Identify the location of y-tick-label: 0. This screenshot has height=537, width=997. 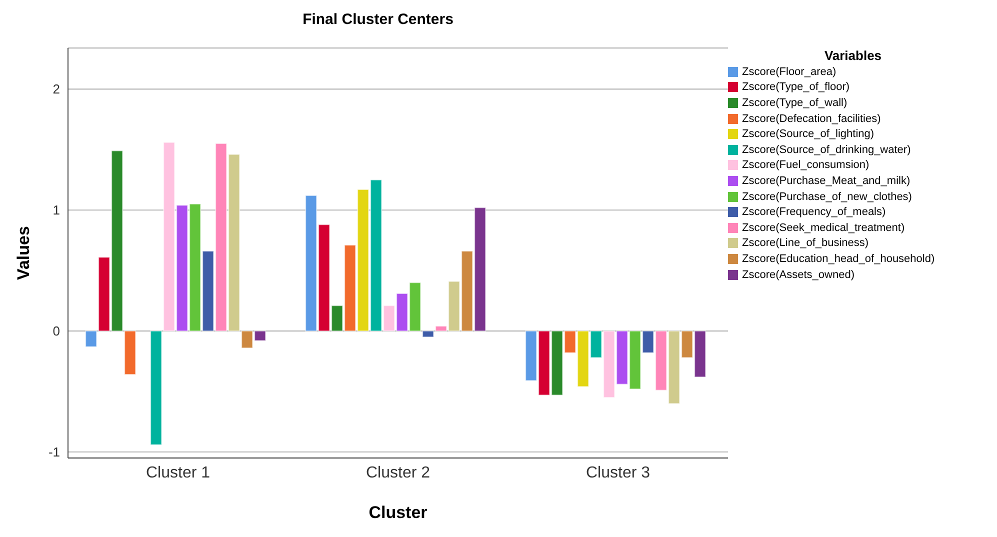
(56, 331).